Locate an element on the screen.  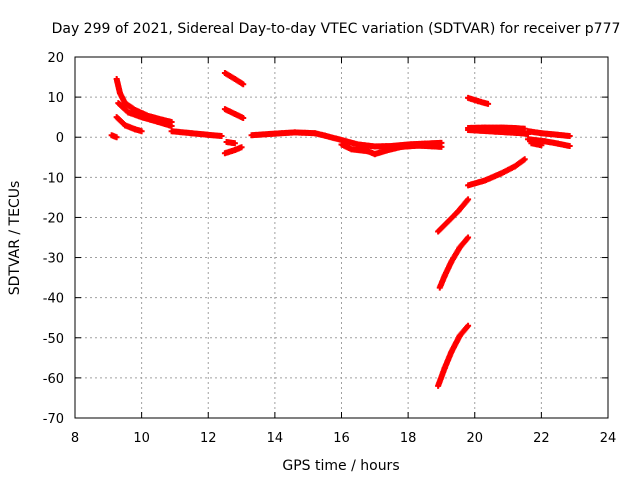
series-arc-c is located at coordinates (145, 114).